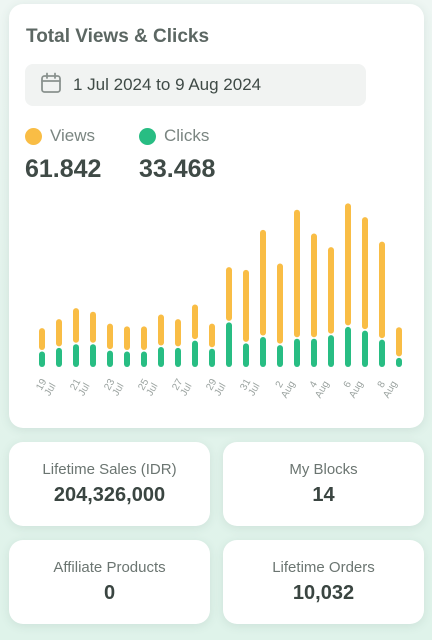  I want to click on stat-value: 204,326,000, so click(109, 495).